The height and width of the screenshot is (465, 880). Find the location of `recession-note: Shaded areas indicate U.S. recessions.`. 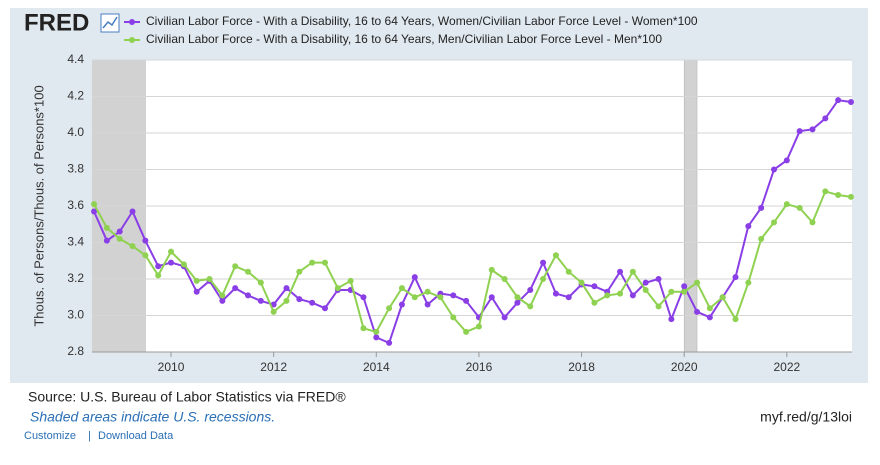

recession-note: Shaded areas indicate U.S. recessions. is located at coordinates (152, 417).